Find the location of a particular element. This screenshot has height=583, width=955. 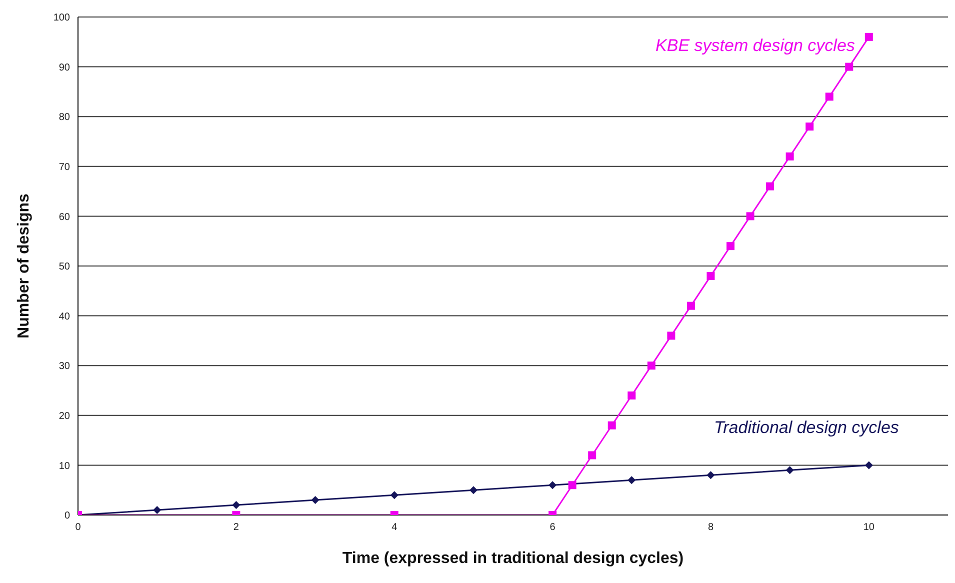

y-tick-label: 40 is located at coordinates (64, 316).